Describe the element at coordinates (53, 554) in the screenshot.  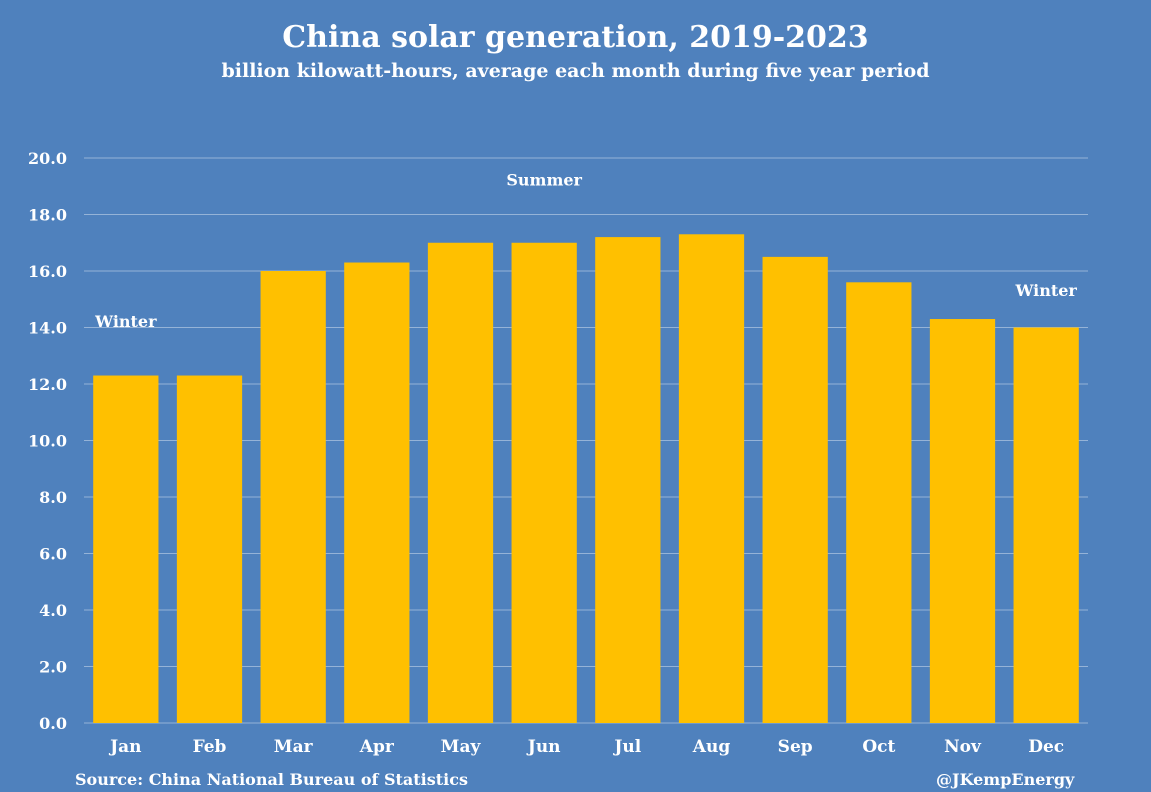
I see `y-tick-label: 6.0` at that location.